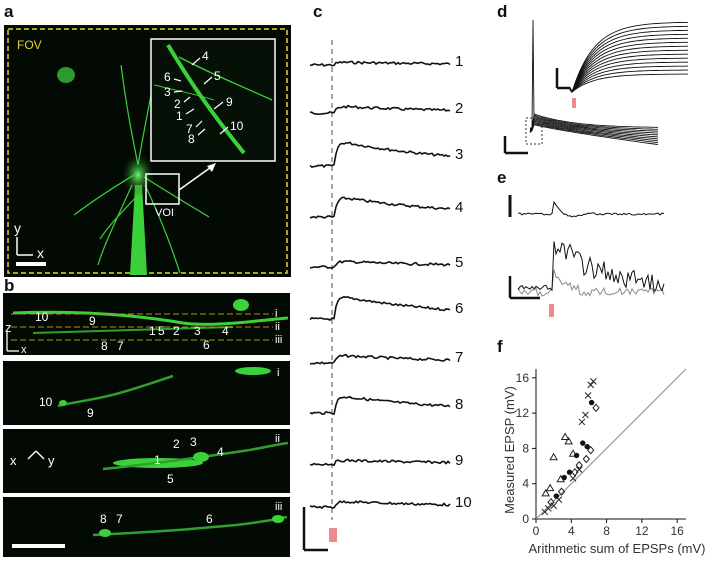  What do you see at coordinates (179, 116) in the screenshot?
I see `inset-marker: 1` at bounding box center [179, 116].